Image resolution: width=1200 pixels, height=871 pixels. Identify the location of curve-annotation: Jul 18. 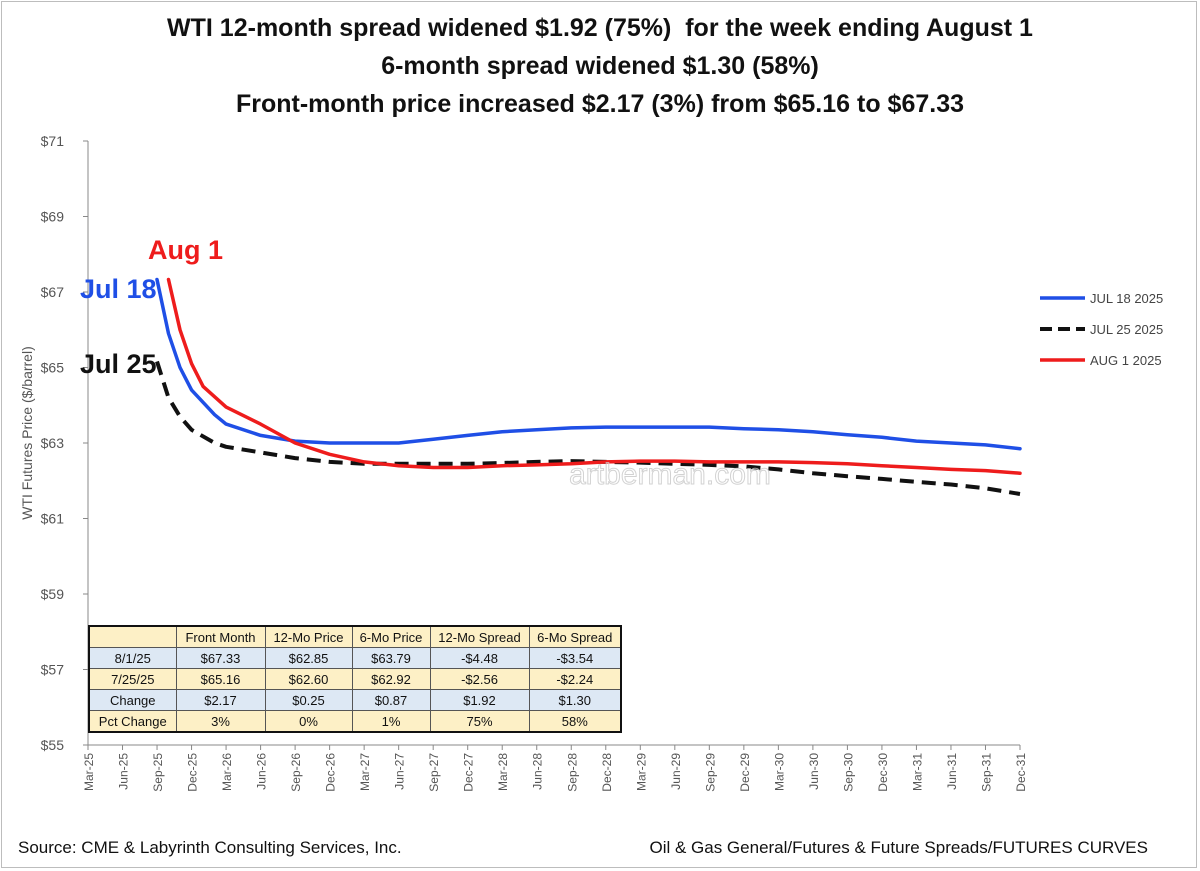
(118, 289).